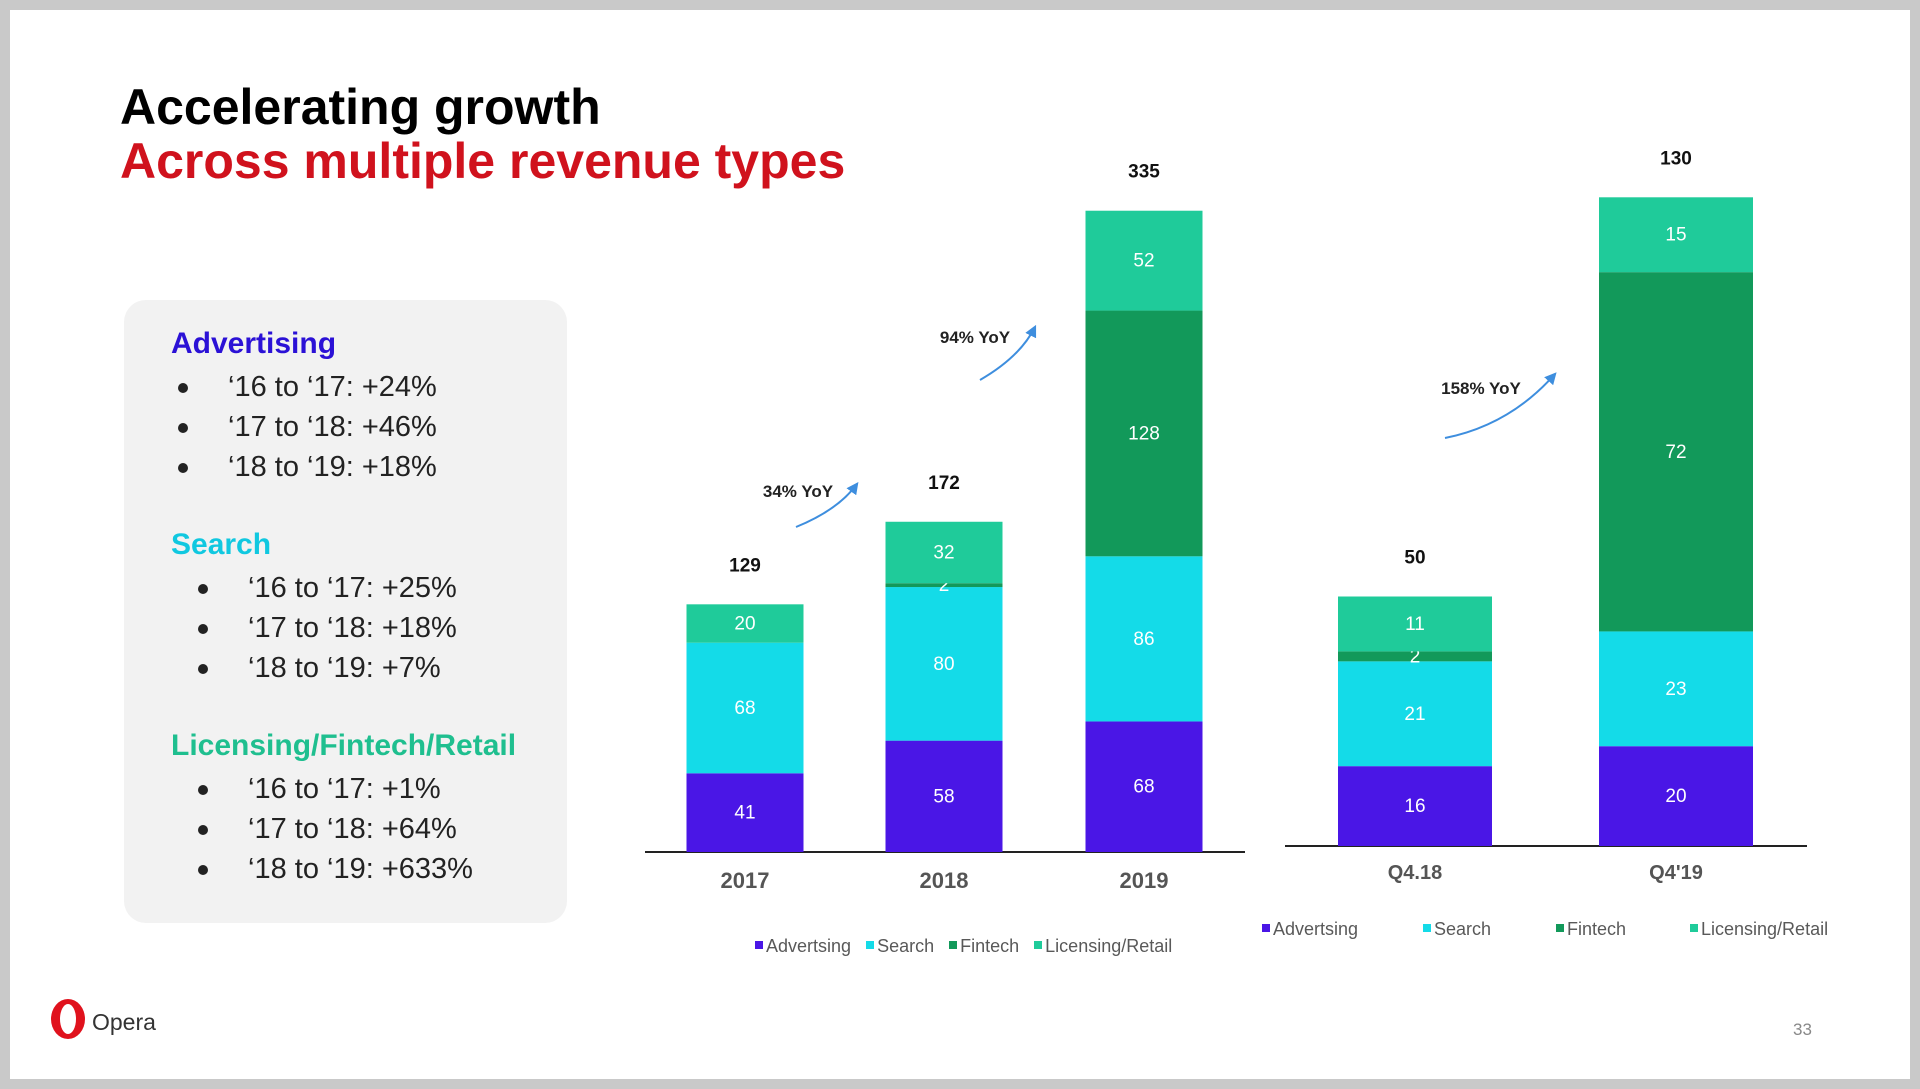  I want to click on legend-item-search: Search, so click(900, 946).